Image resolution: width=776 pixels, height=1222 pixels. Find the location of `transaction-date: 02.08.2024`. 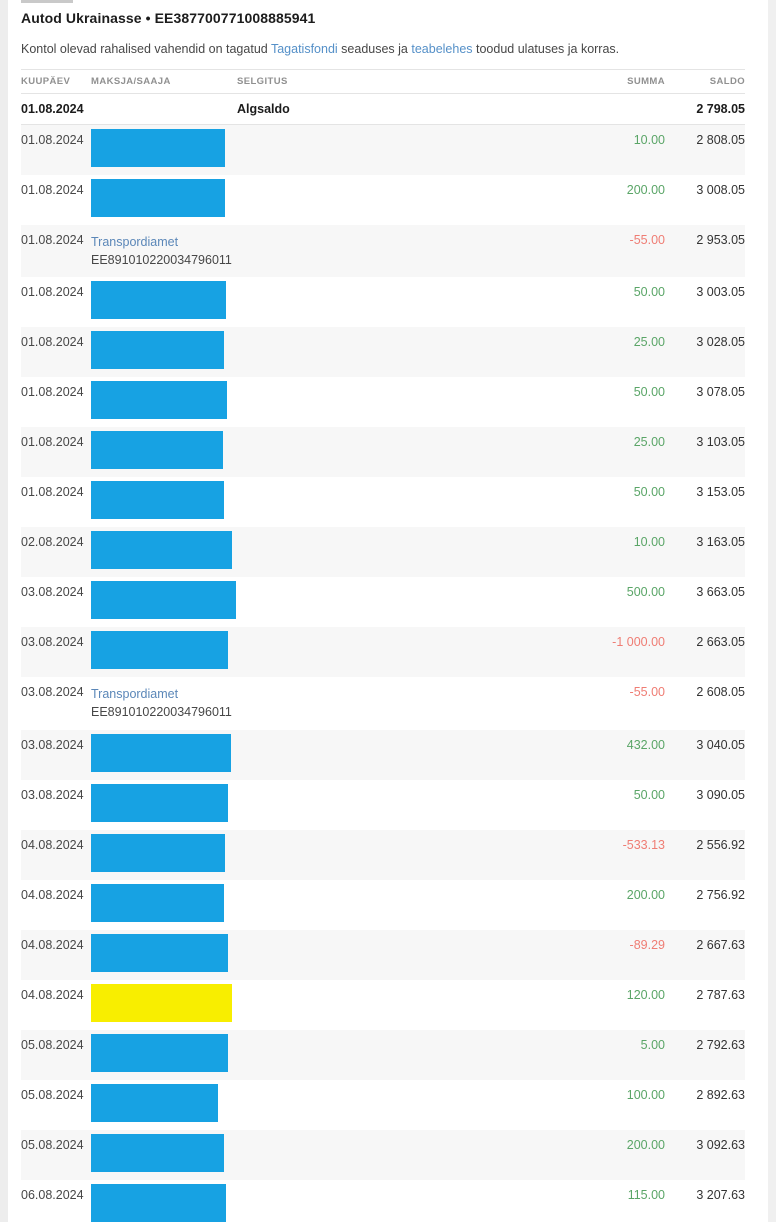

transaction-date: 02.08.2024 is located at coordinates (56, 552).